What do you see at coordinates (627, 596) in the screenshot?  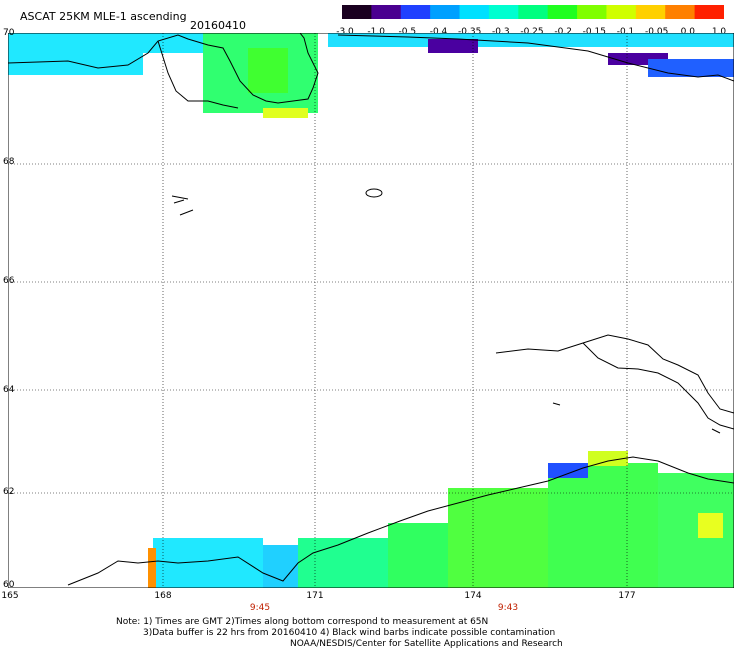 I see `lon-label-177: 177` at bounding box center [627, 596].